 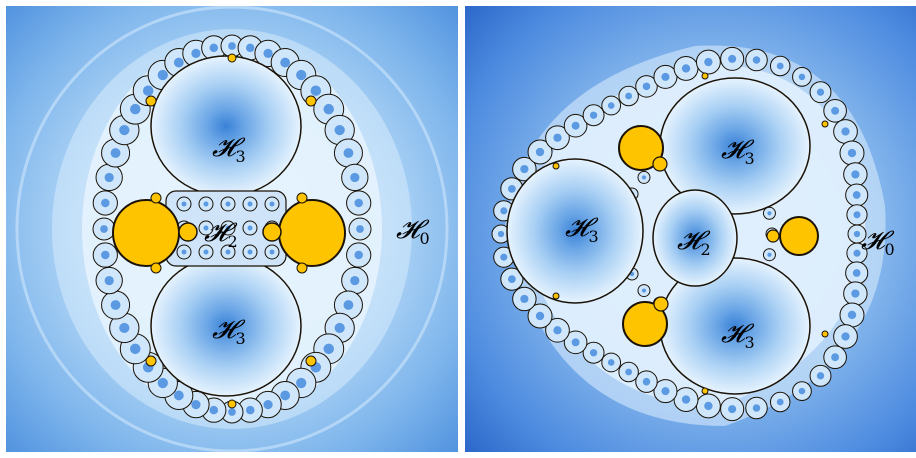 I want to click on label-h3-top: 𝓗3, so click(x=738, y=151).